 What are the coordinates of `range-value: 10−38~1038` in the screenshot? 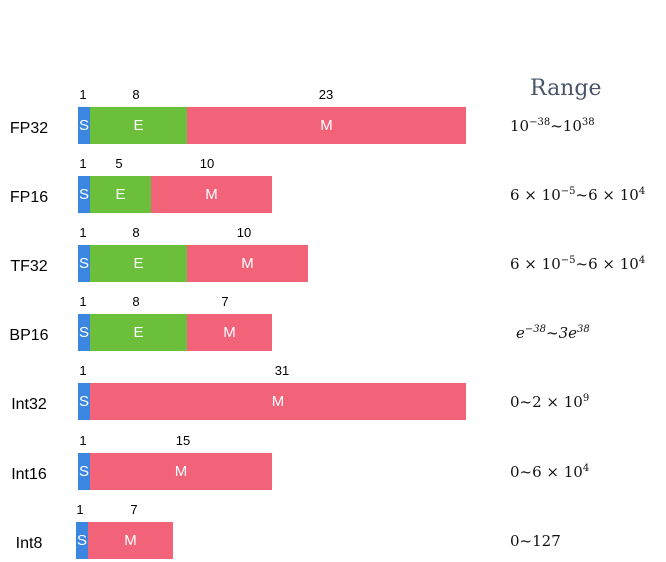 It's located at (552, 126).